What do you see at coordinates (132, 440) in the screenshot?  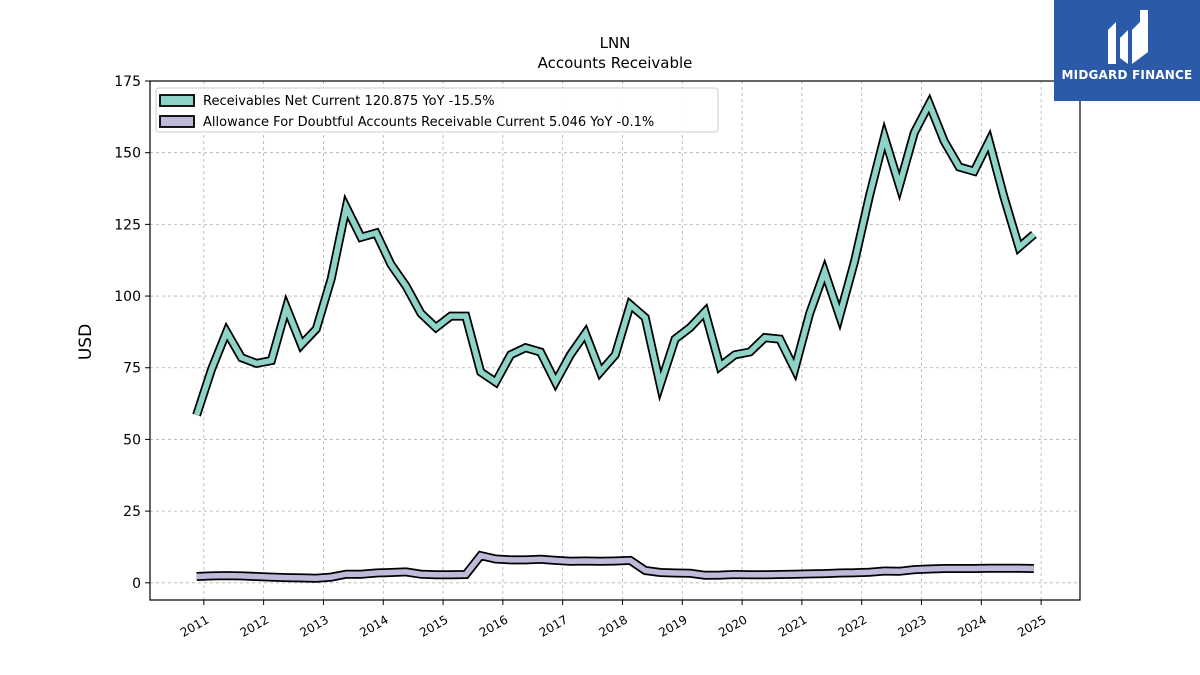 I see `y-tick-label: 50` at bounding box center [132, 440].